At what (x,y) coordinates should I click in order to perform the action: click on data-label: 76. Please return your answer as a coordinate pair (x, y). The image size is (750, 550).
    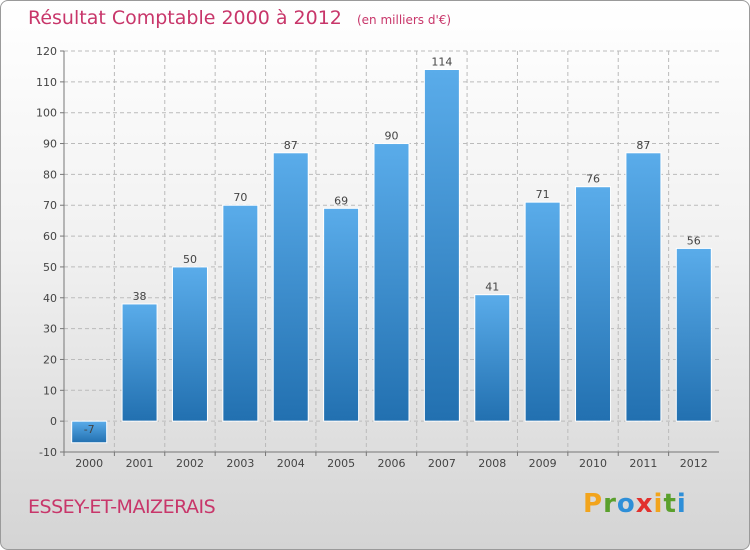
    Looking at the image, I should click on (593, 179).